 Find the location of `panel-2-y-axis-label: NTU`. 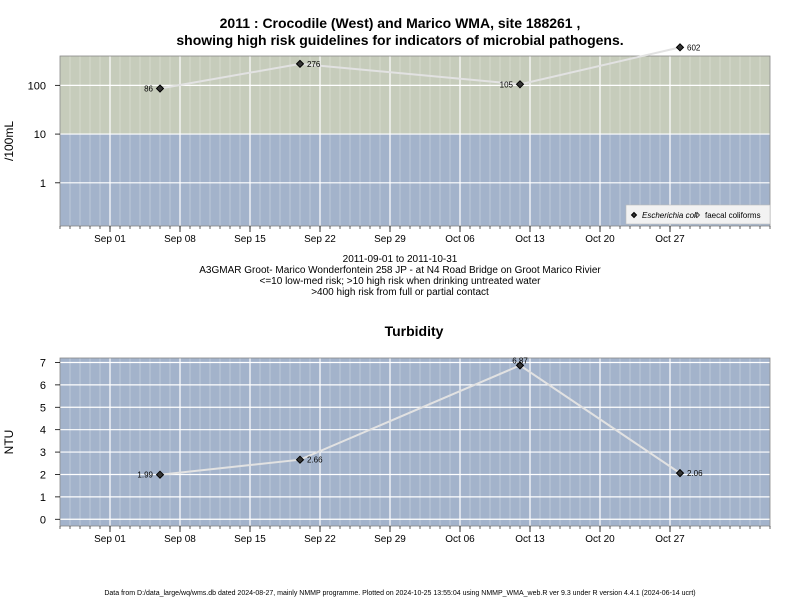

panel-2-y-axis-label: NTU is located at coordinates (9, 442).